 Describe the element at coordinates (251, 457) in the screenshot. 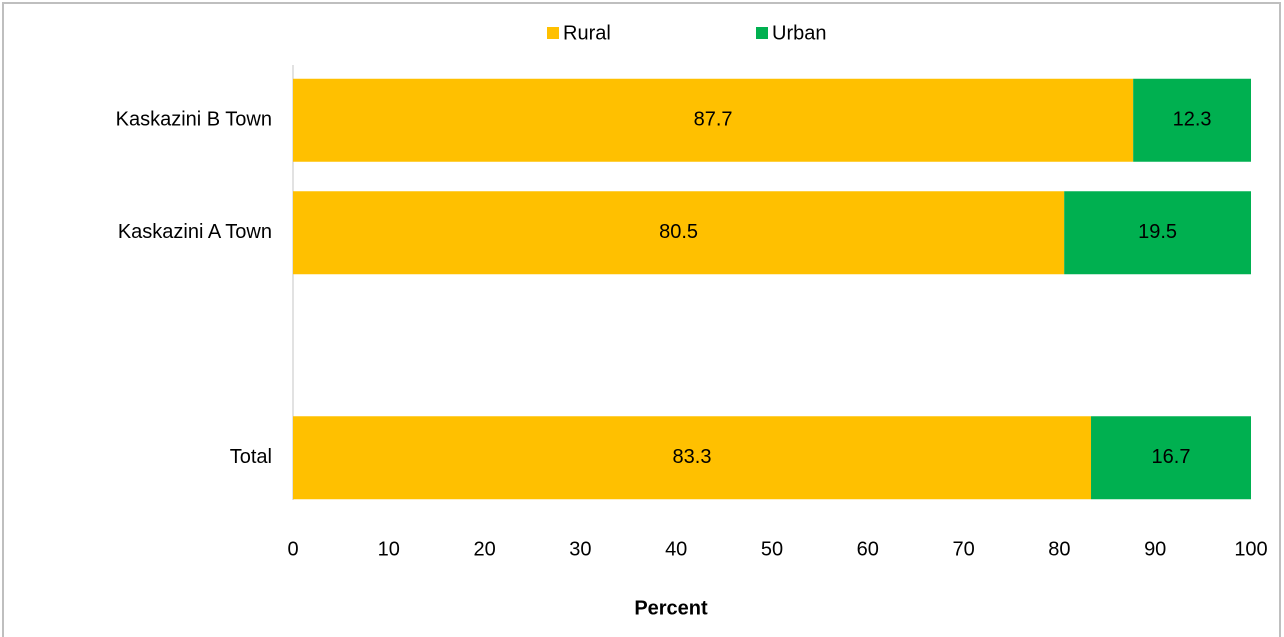

I see `y-tick-label: Total` at that location.